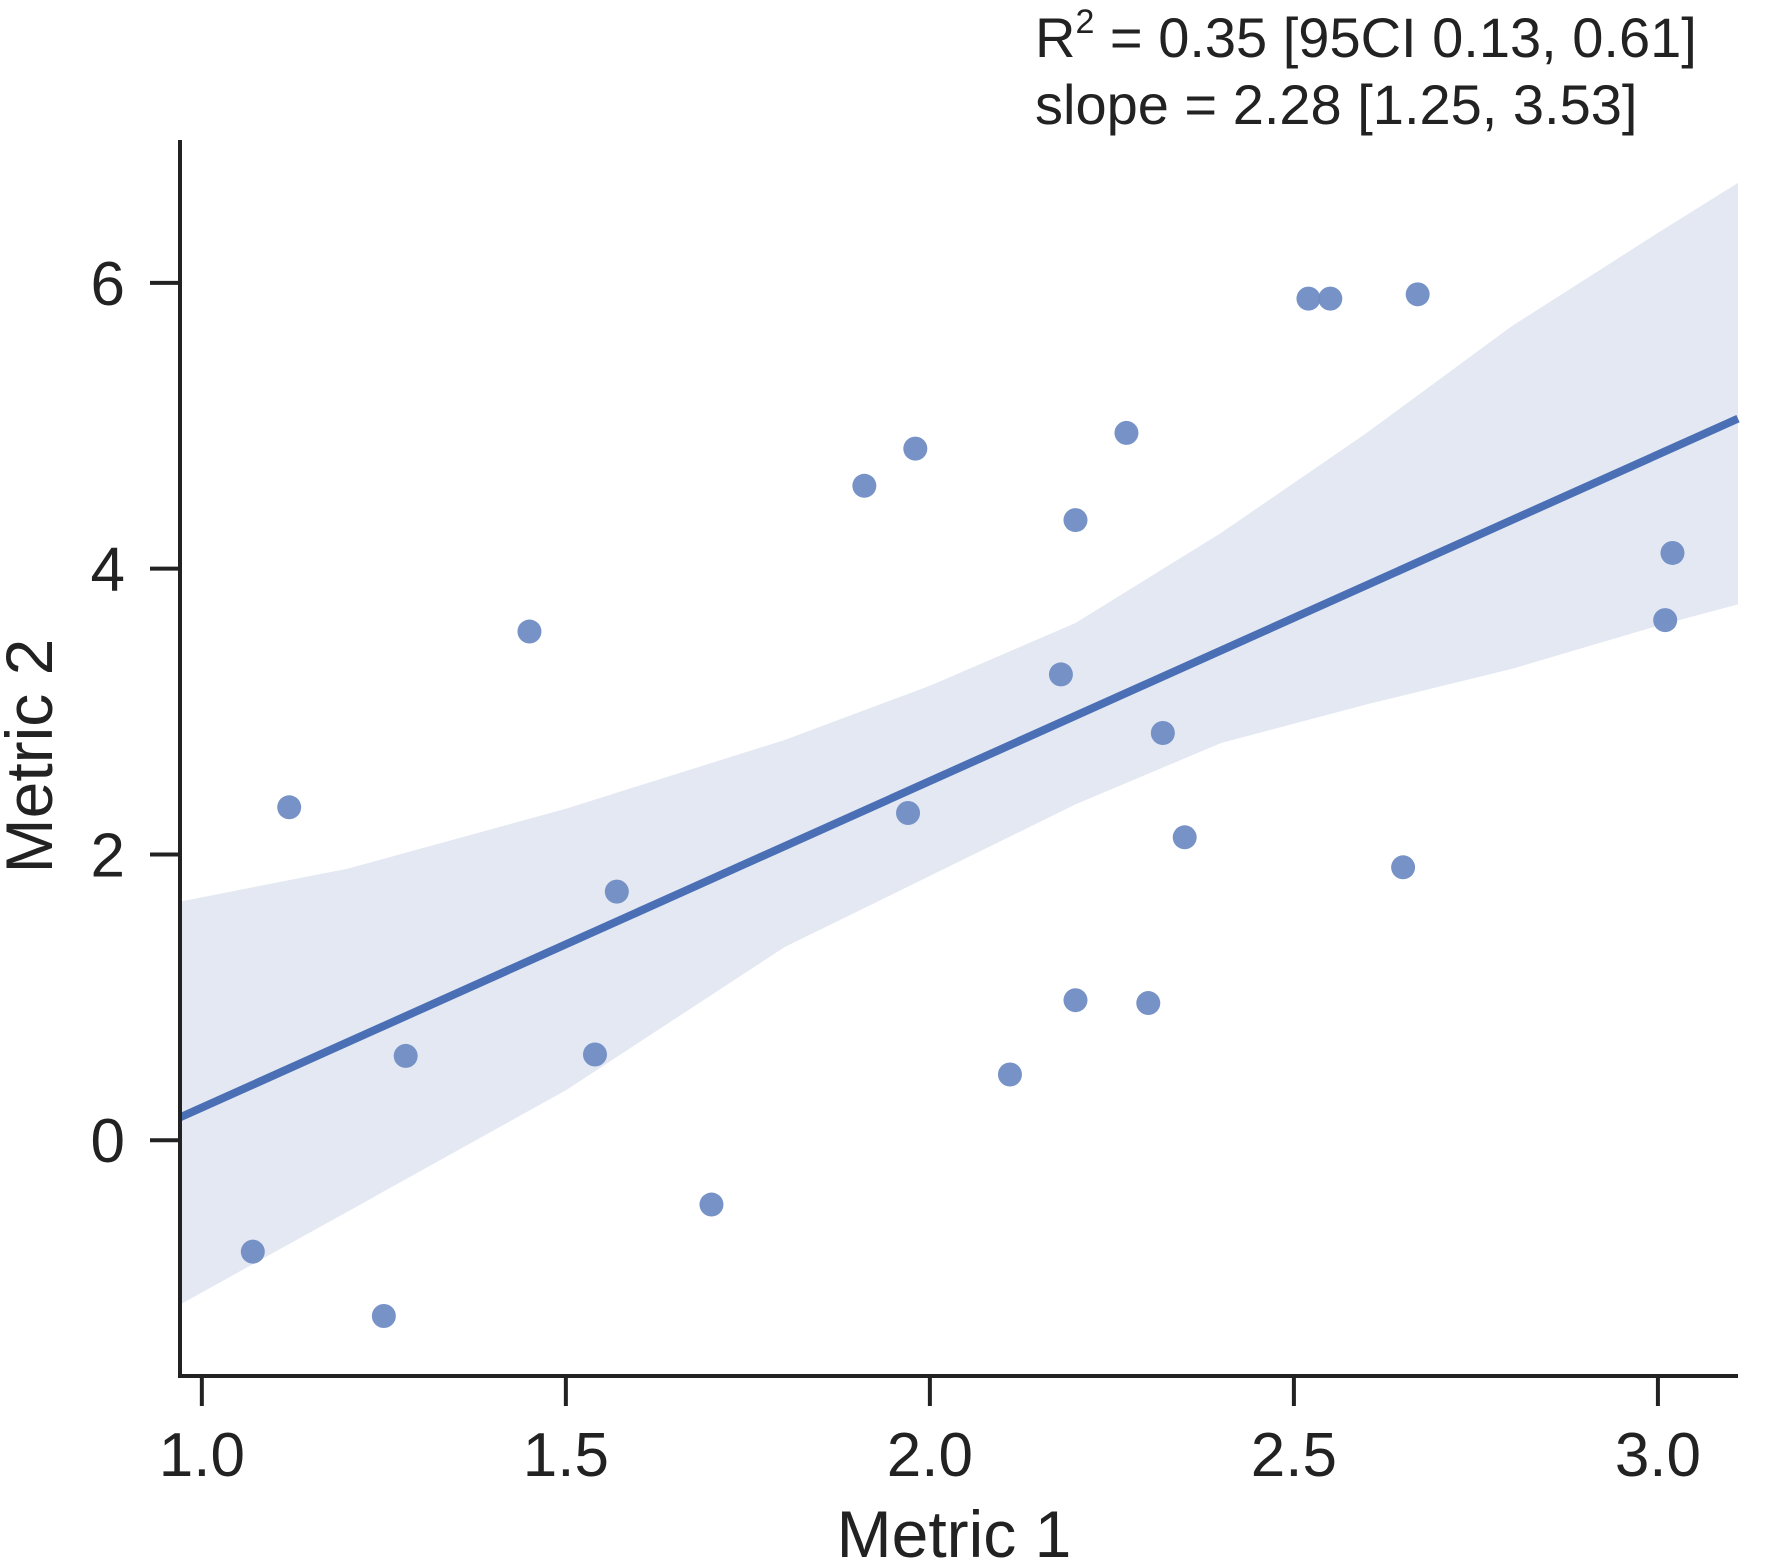 This screenshot has width=1789, height=1564. Describe the element at coordinates (954, 1530) in the screenshot. I see `x-axis-title: Metric 1` at that location.